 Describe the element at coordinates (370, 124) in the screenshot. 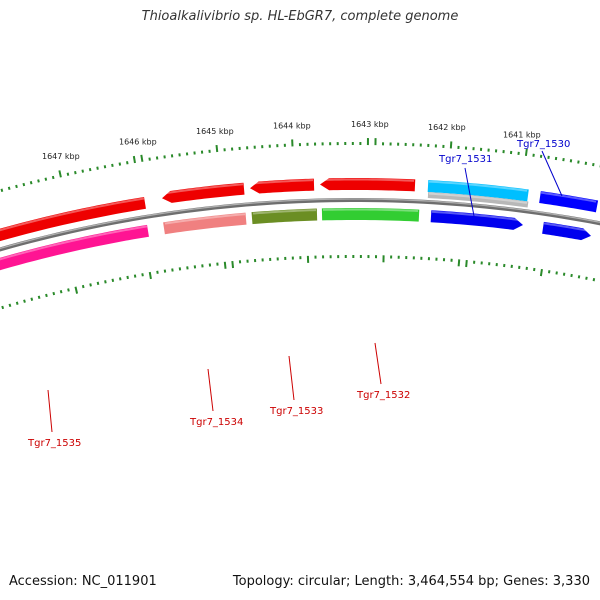

I see `scale-label: 1643 kbp` at that location.